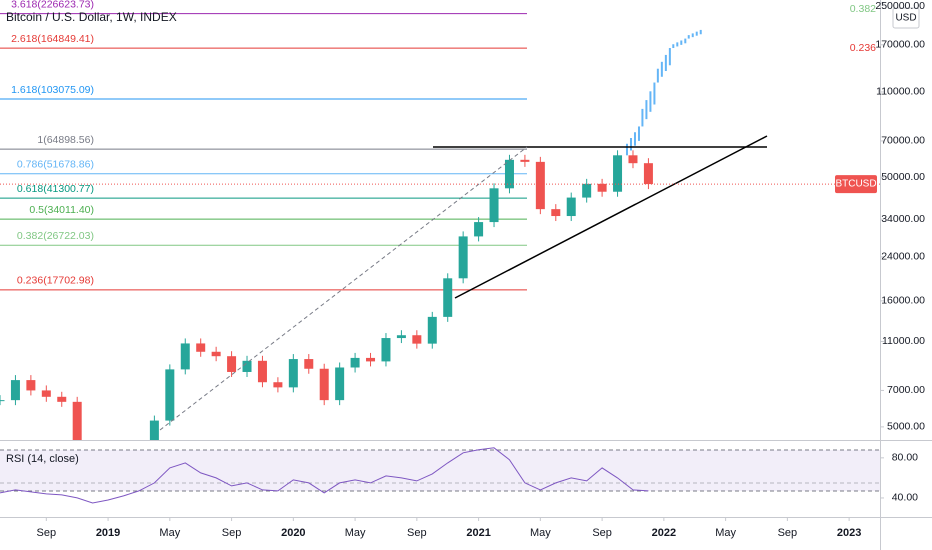  I want to click on rsi-line, so click(324, 475).